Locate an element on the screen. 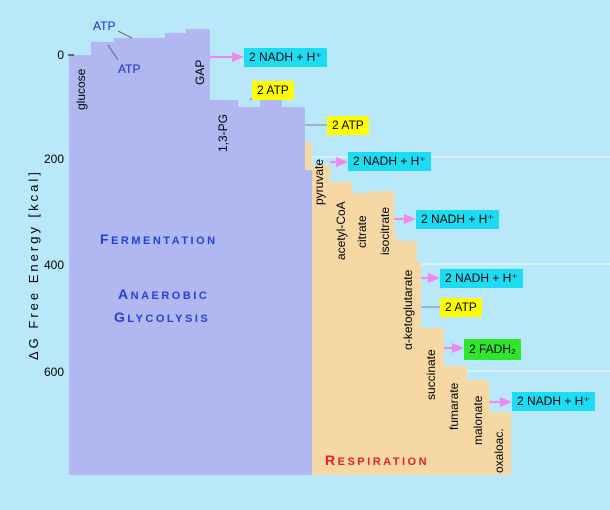 Image resolution: width=610 pixels, height=510 pixels. step-akg: α-ketoglutarate is located at coordinates (408, 309).